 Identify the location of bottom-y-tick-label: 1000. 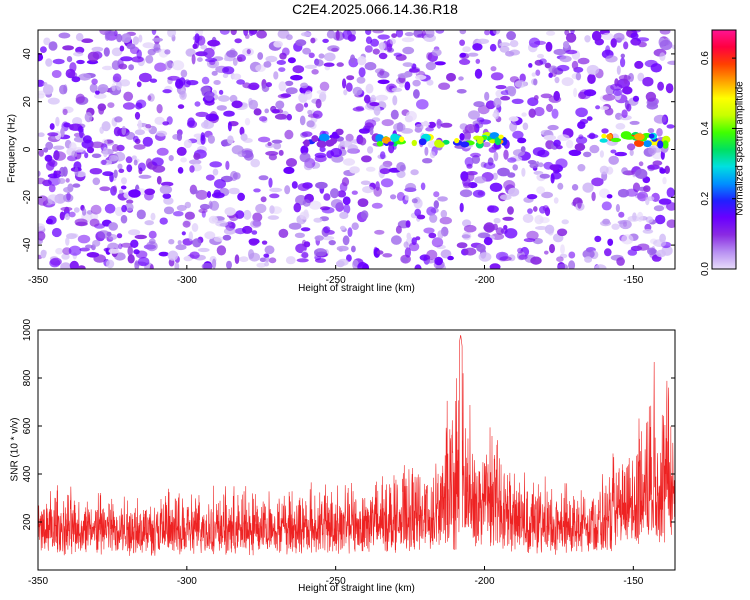
(27, 329).